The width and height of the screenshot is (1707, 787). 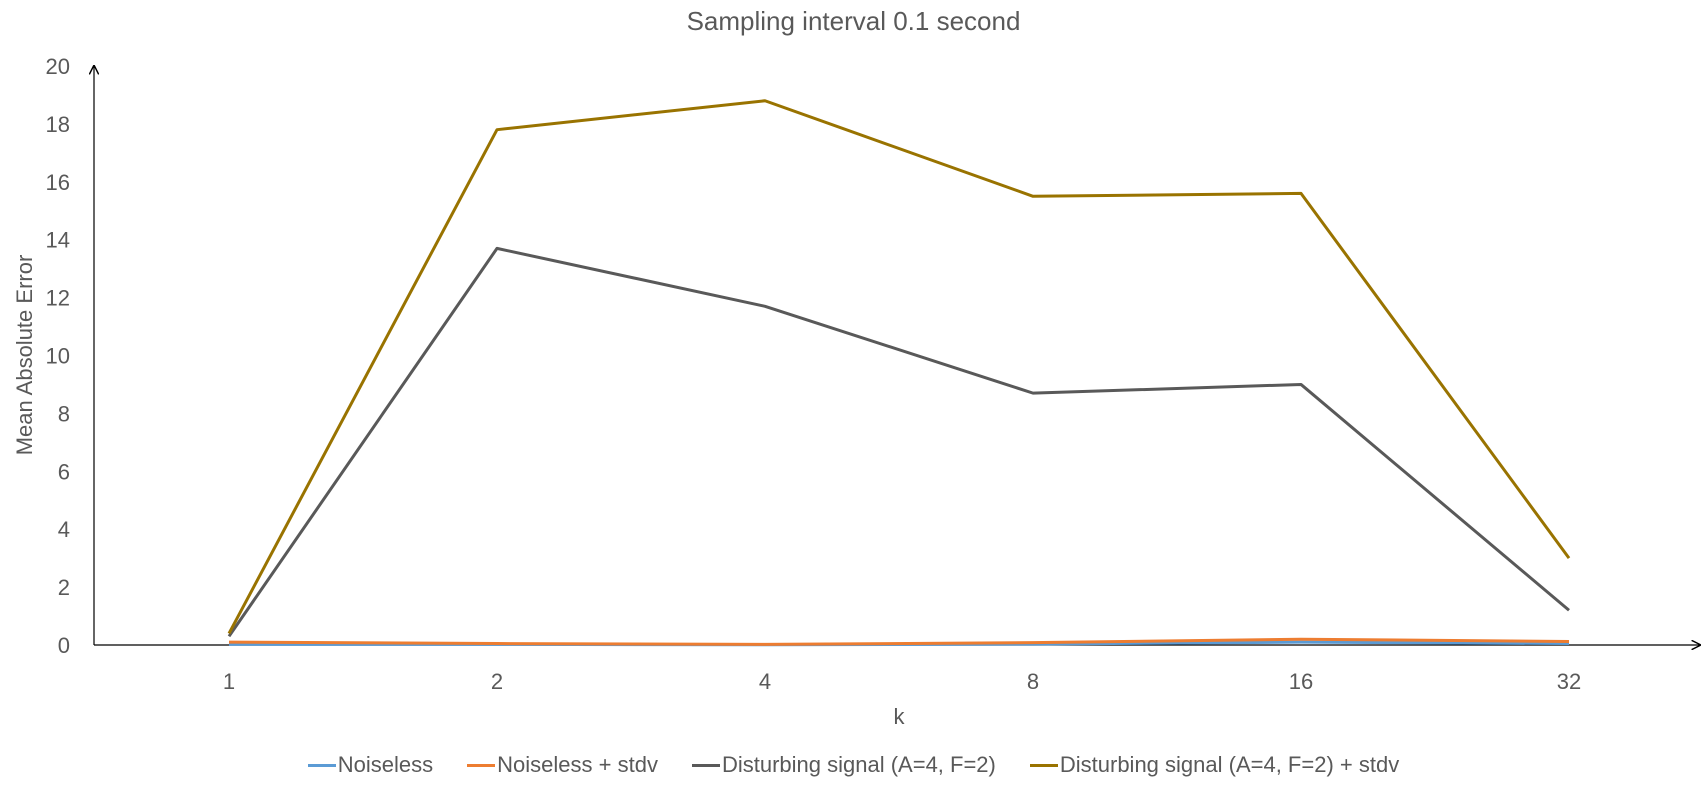 What do you see at coordinates (64, 645) in the screenshot?
I see `y-tick-label: 0` at bounding box center [64, 645].